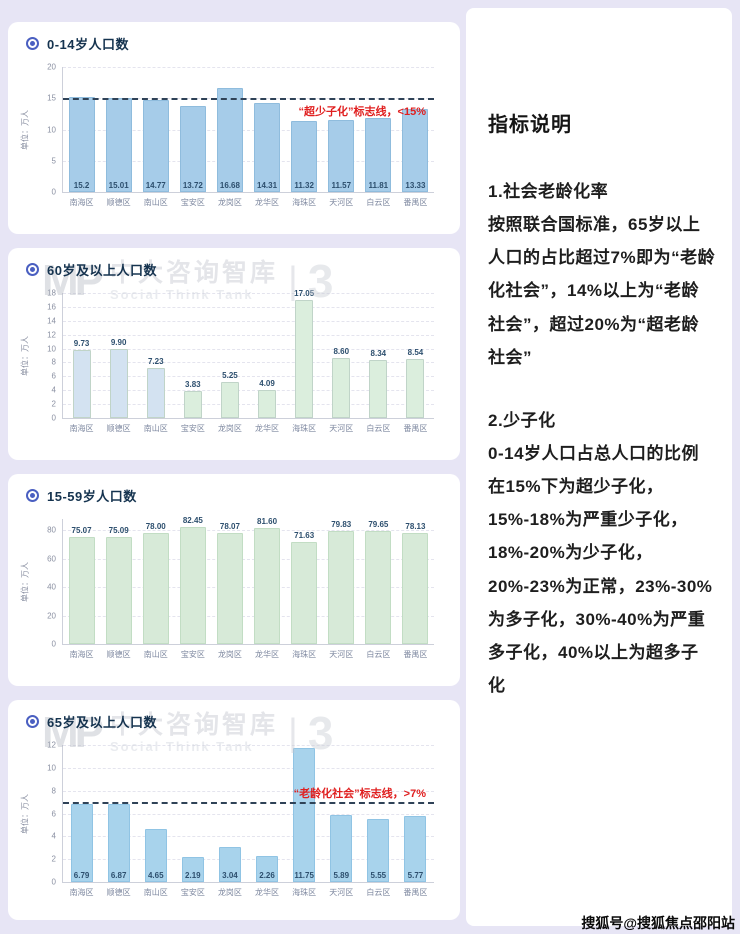 The image size is (740, 934). I want to click on chart-header: 65岁及以上人口数, so click(237, 721).